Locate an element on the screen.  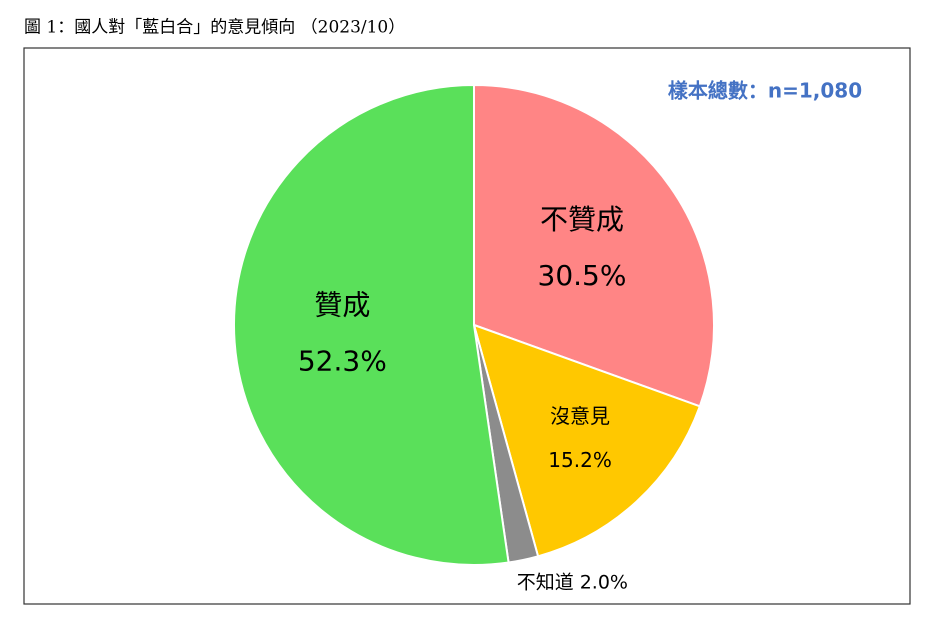
value-label: 2.0% is located at coordinates (604, 582).